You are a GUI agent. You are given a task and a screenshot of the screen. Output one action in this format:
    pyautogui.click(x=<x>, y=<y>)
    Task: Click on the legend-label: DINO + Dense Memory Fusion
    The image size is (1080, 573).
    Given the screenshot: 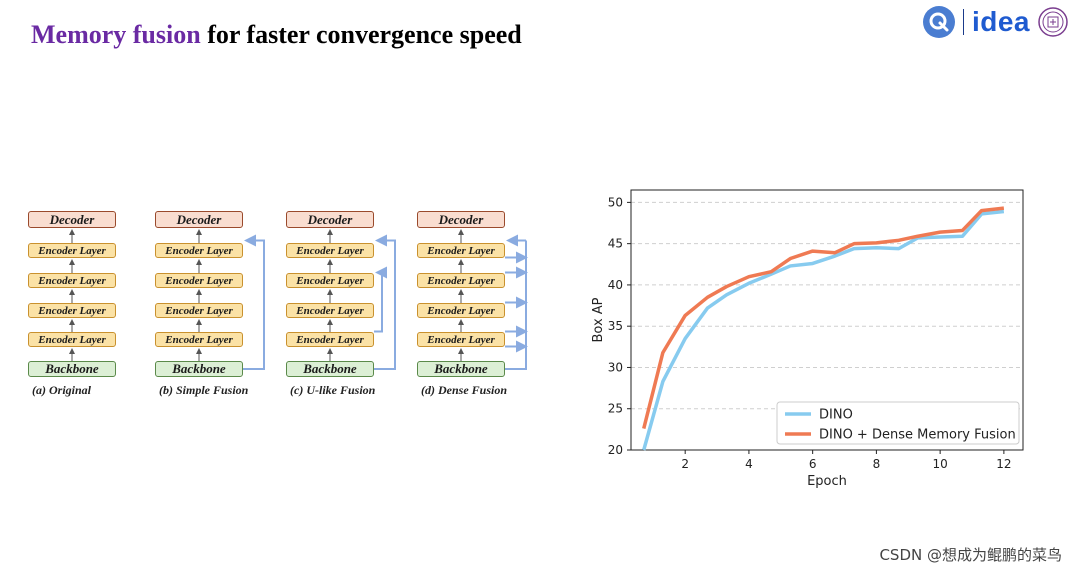 What is the action you would take?
    pyautogui.click(x=917, y=435)
    